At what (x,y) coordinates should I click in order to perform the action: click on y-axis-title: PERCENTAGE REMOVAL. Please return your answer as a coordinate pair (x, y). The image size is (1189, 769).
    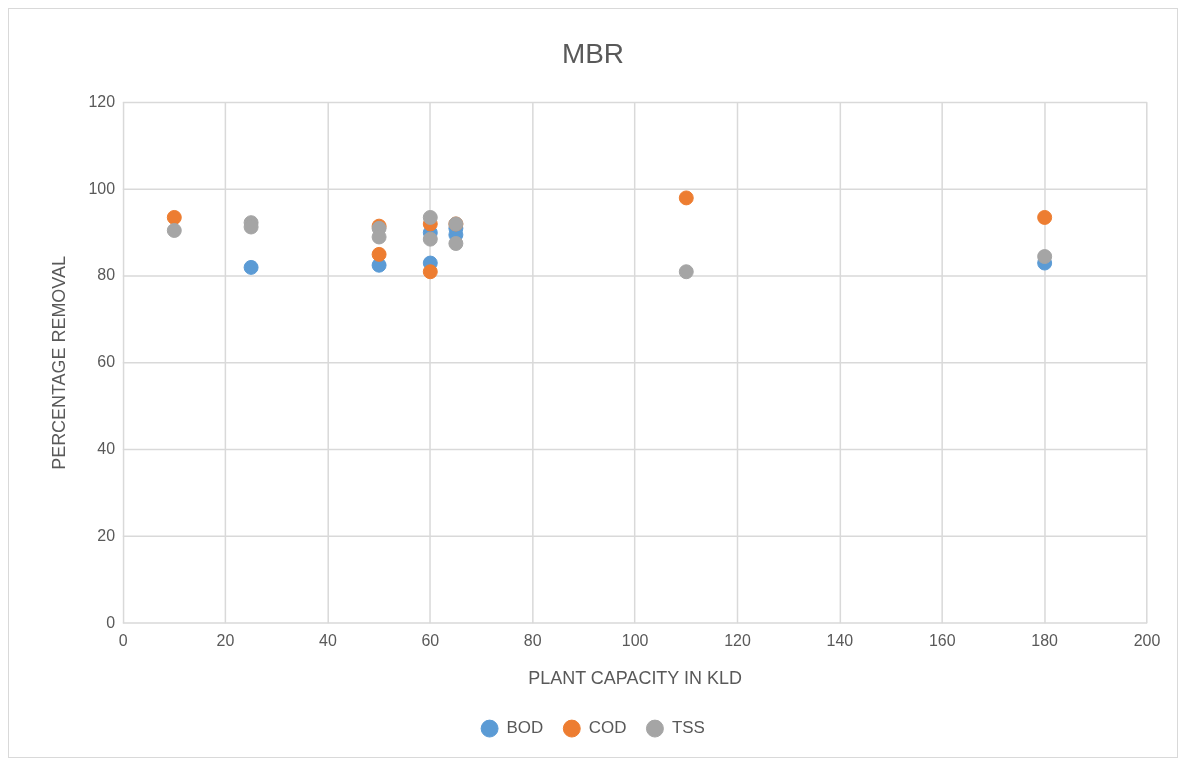
    Looking at the image, I should click on (58, 363).